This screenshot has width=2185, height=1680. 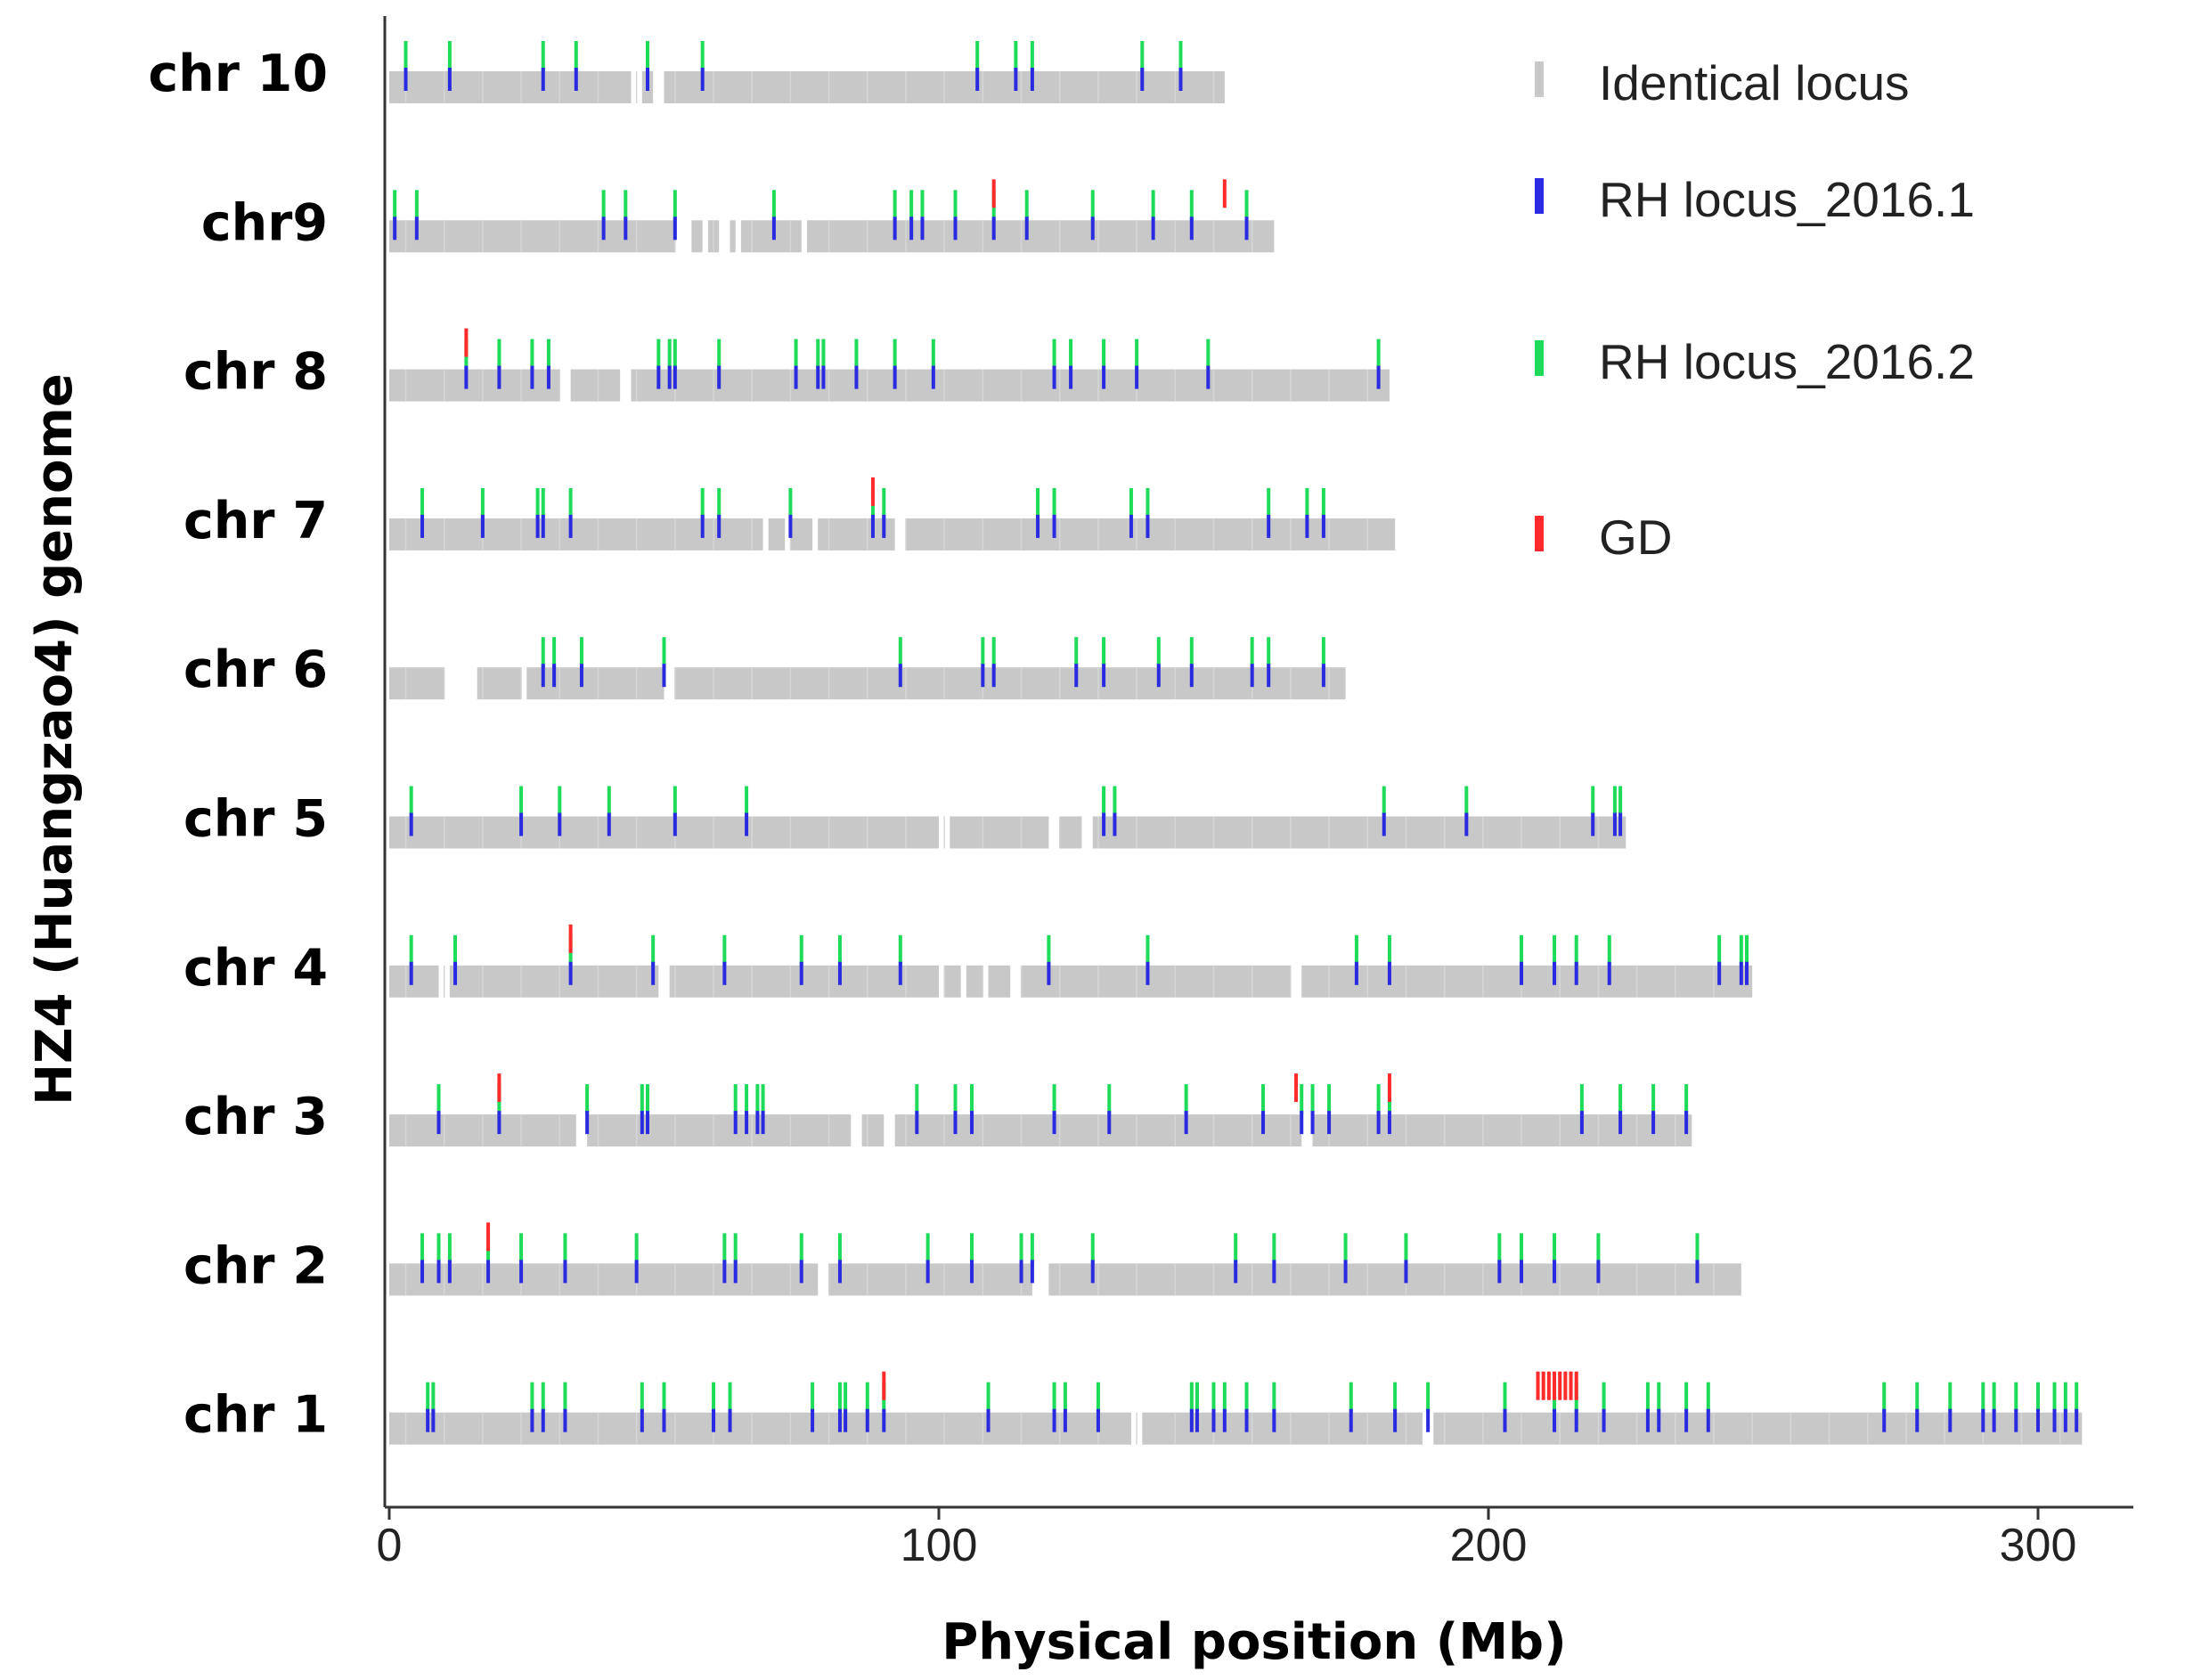 What do you see at coordinates (255, 521) in the screenshot?
I see `chromosome-label: chr 7` at bounding box center [255, 521].